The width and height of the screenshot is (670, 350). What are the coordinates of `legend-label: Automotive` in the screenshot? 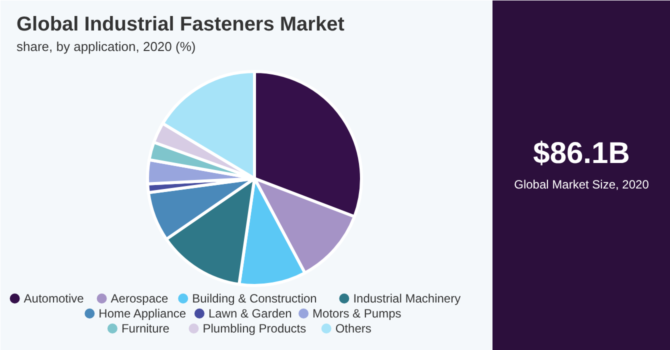 It's located at (54, 299).